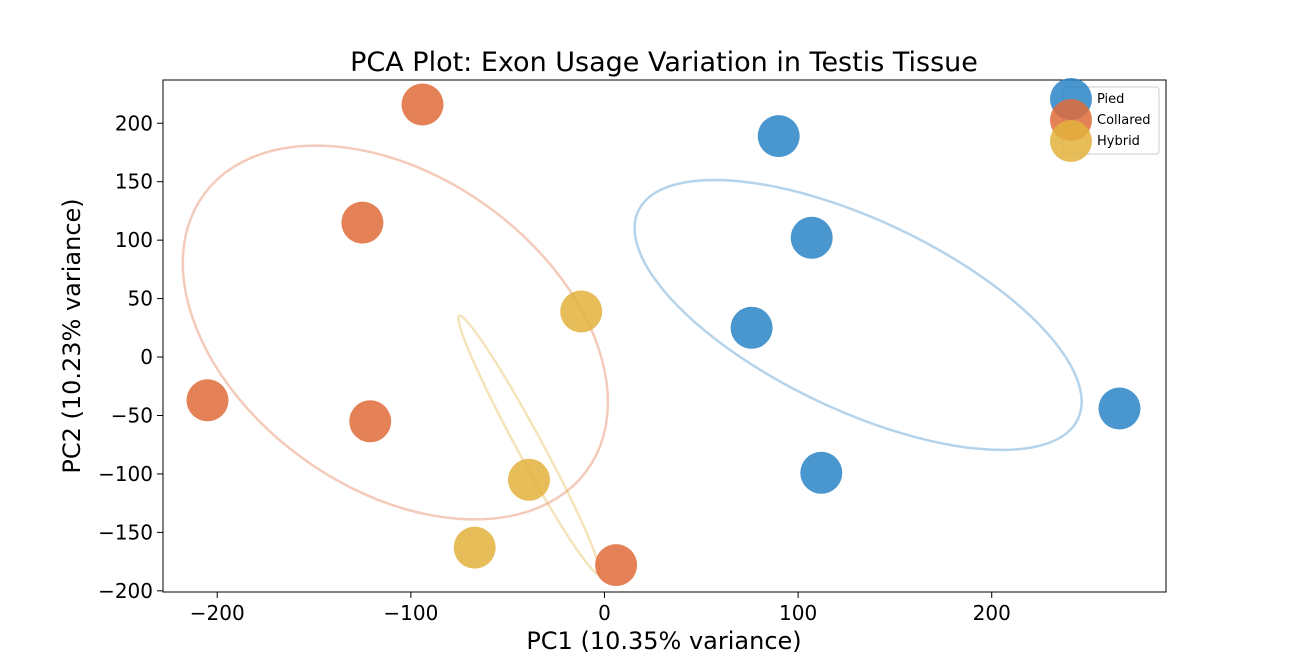 This screenshot has width=1296, height=665. I want to click on x-axis-ticks: −200 −100 0 100 200, so click(600, 608).